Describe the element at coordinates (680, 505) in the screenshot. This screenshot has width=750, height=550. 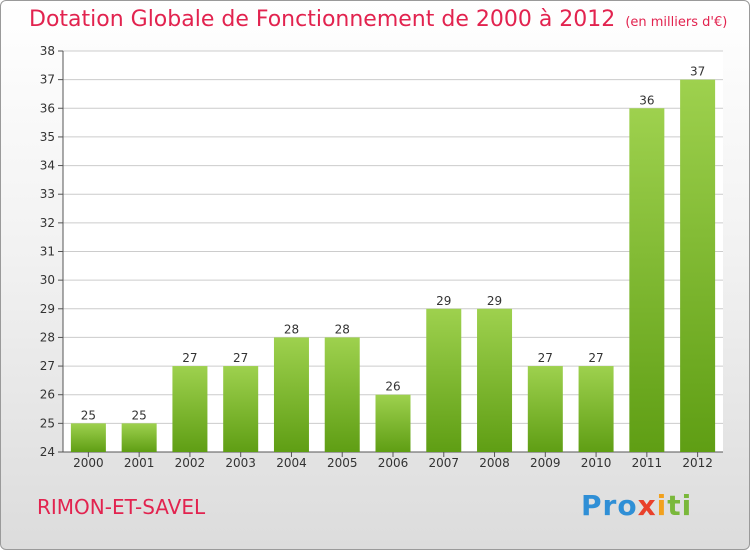
I see `logo-part-4: ti` at that location.